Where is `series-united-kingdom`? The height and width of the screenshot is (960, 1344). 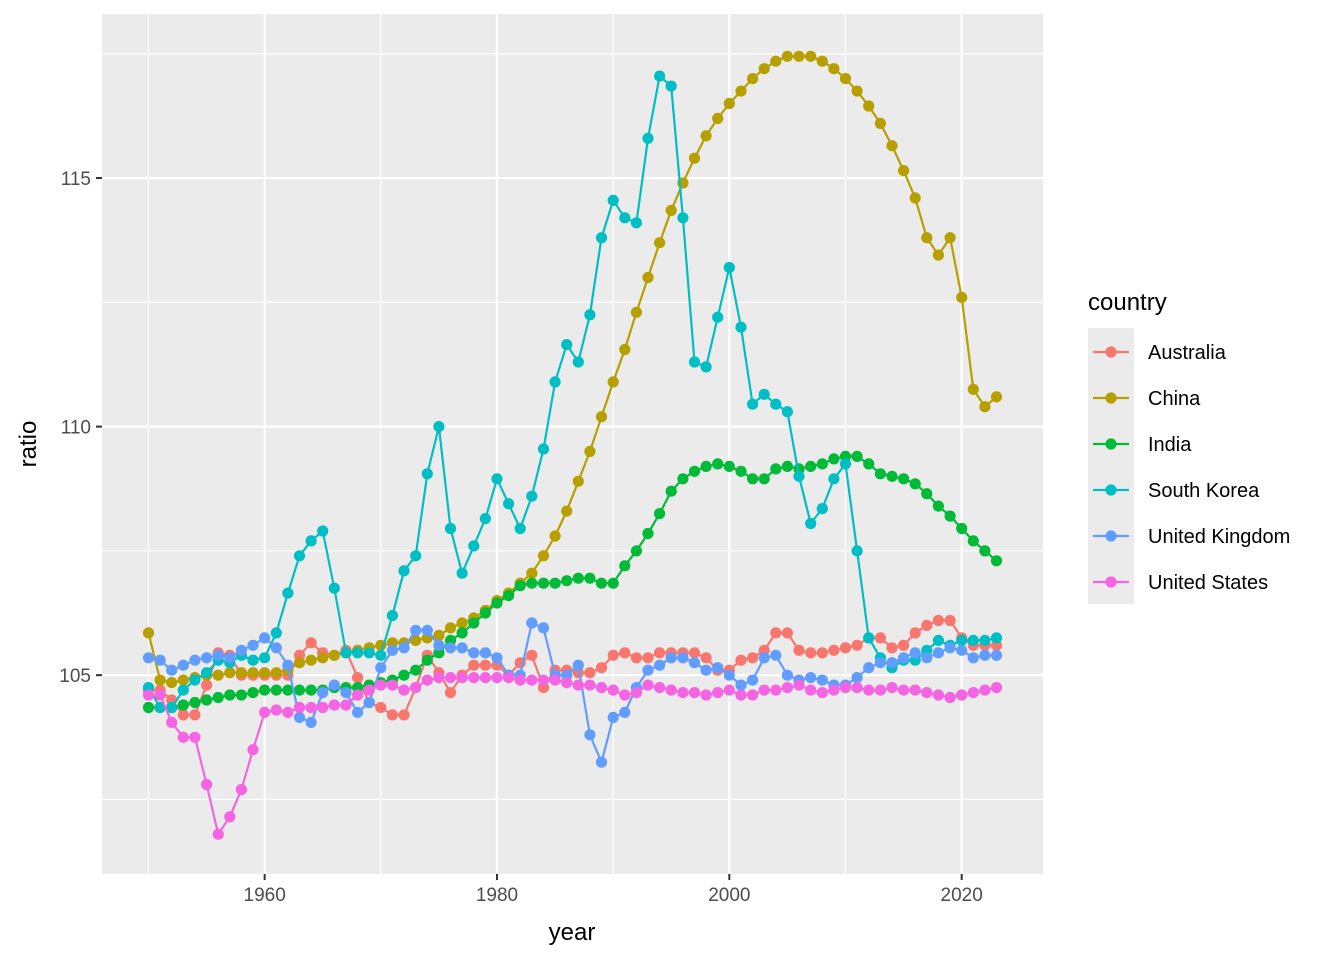
series-united-kingdom is located at coordinates (572, 692).